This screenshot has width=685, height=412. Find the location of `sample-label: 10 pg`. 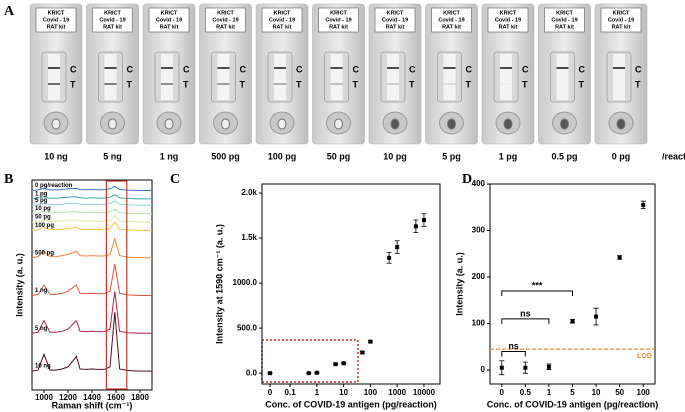

sample-label: 10 pg is located at coordinates (395, 156).